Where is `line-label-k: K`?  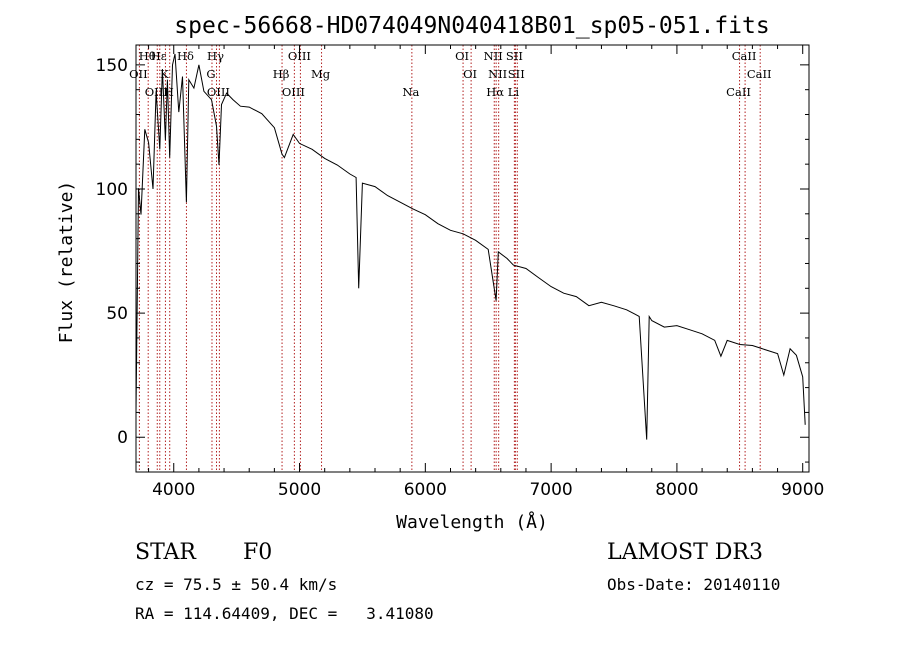
line-label-k: K is located at coordinates (164, 74).